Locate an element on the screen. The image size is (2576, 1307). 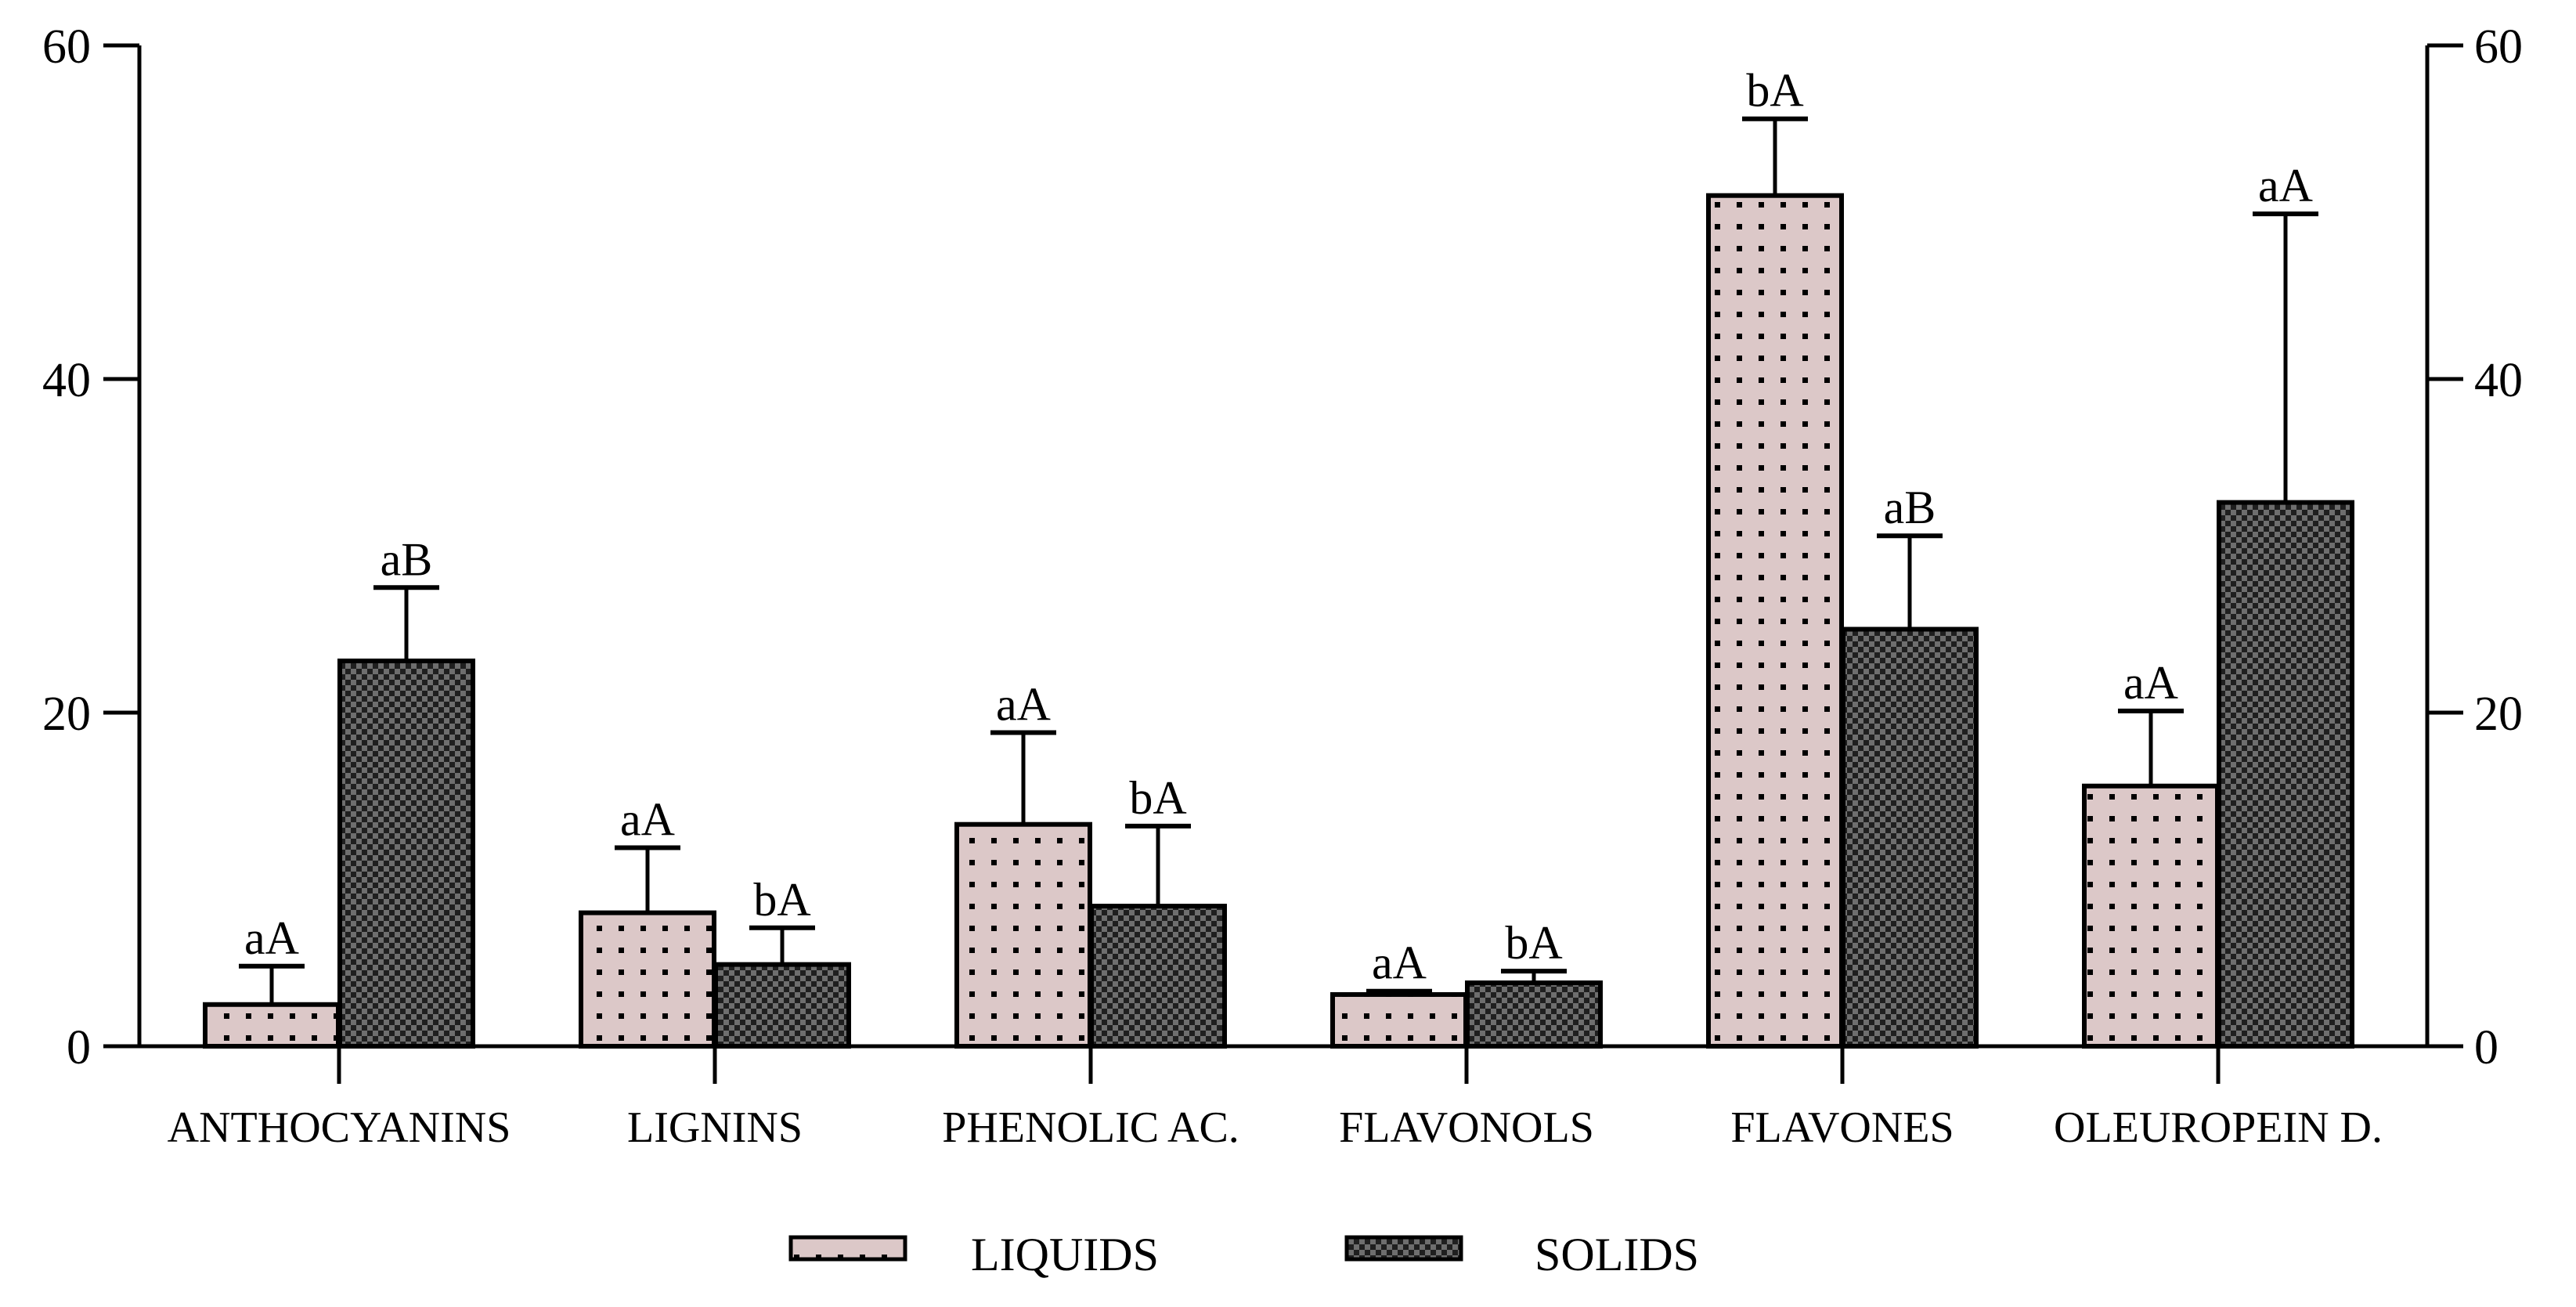
y-tick-label-right: 0 is located at coordinates (2486, 1047).